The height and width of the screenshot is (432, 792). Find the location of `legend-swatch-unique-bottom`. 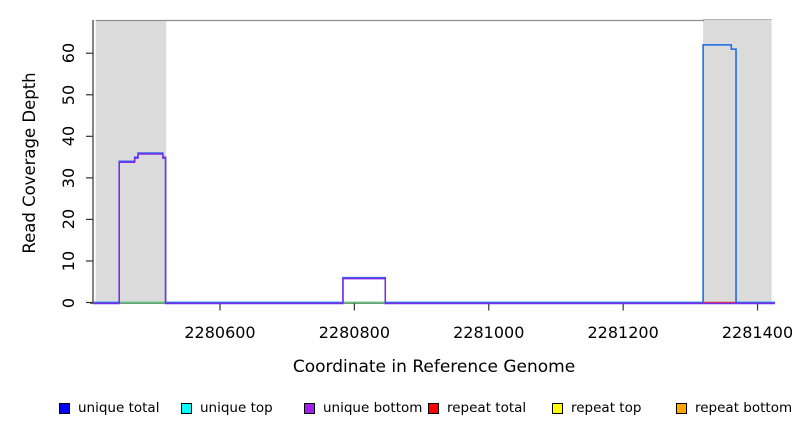

legend-swatch-unique-bottom is located at coordinates (309, 408).